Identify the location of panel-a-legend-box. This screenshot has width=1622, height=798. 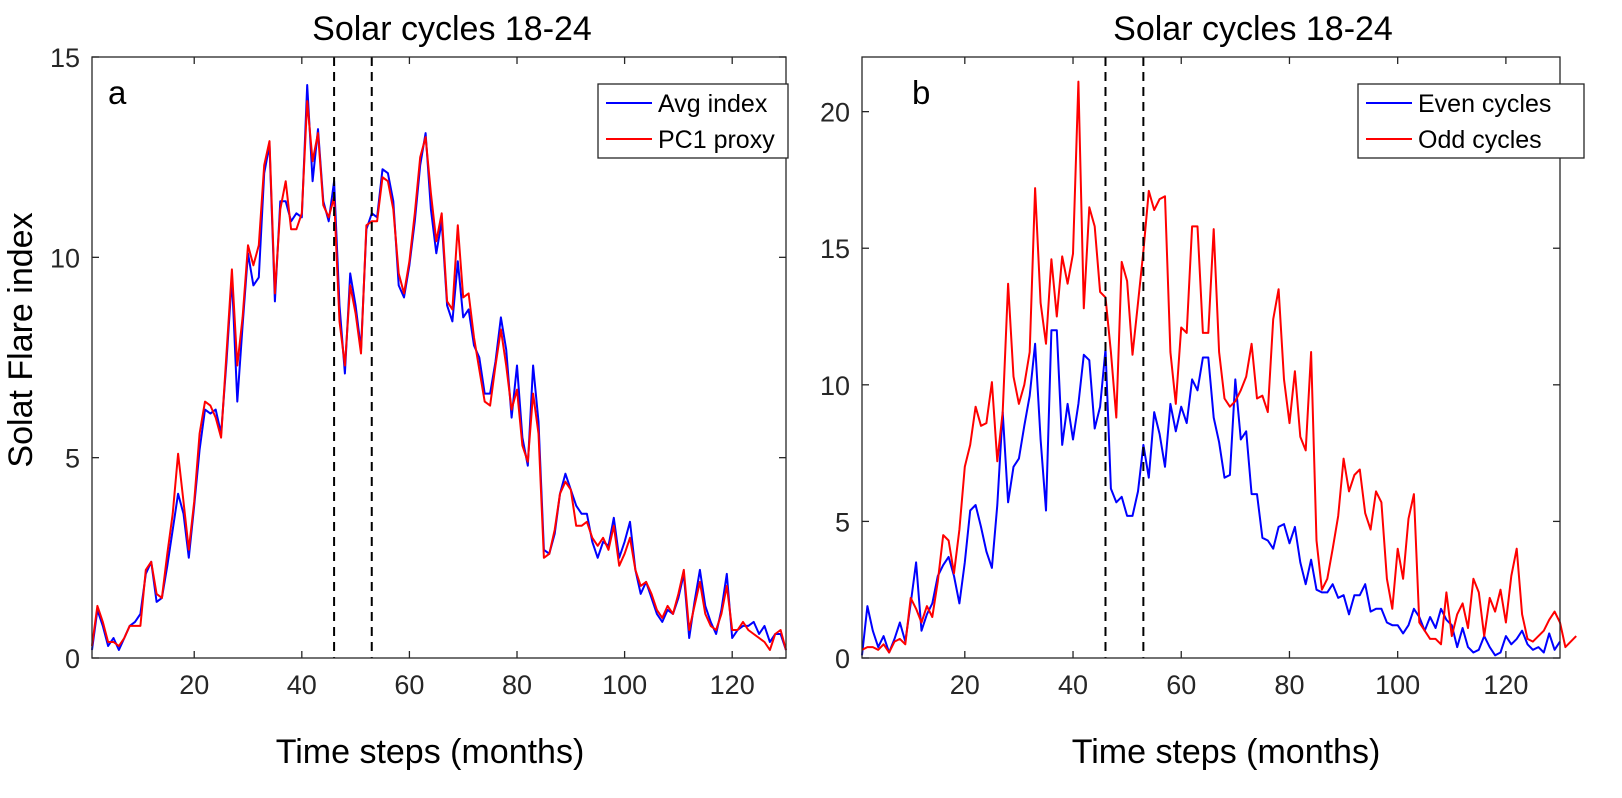
(693, 121).